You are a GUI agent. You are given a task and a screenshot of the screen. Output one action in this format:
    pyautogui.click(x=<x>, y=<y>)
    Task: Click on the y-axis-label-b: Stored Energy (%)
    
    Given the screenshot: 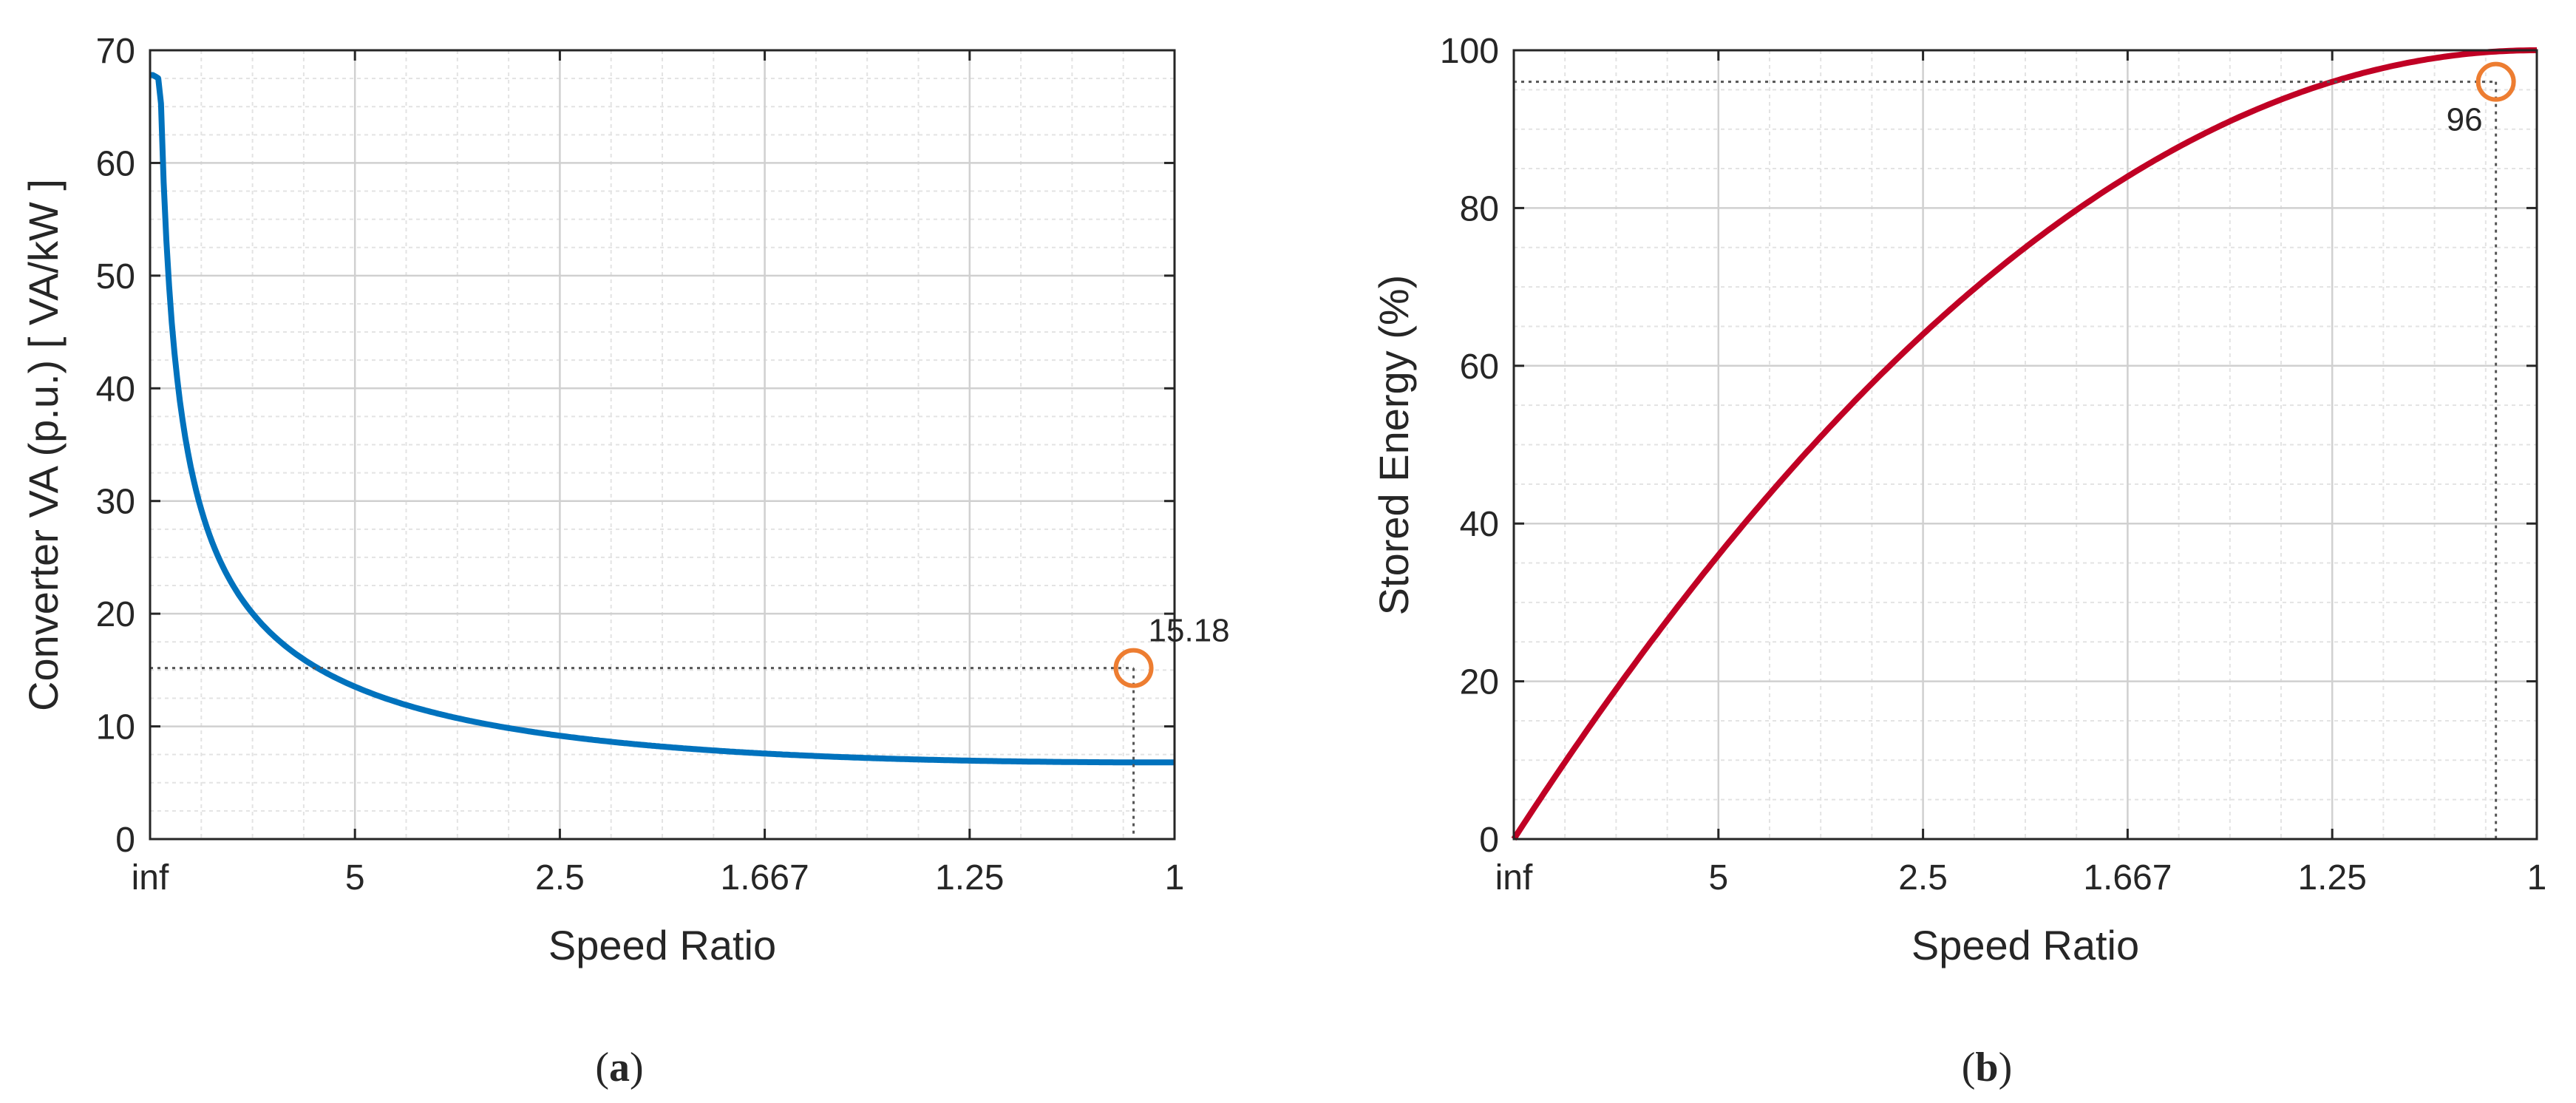 What is the action you would take?
    pyautogui.click(x=1393, y=445)
    